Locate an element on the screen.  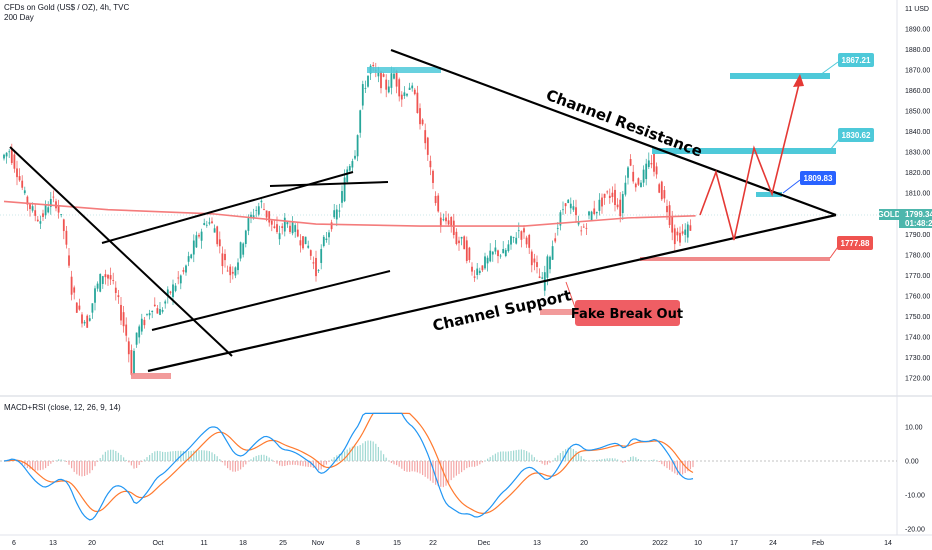
symbol-label: GOLD is located at coordinates (888, 214).